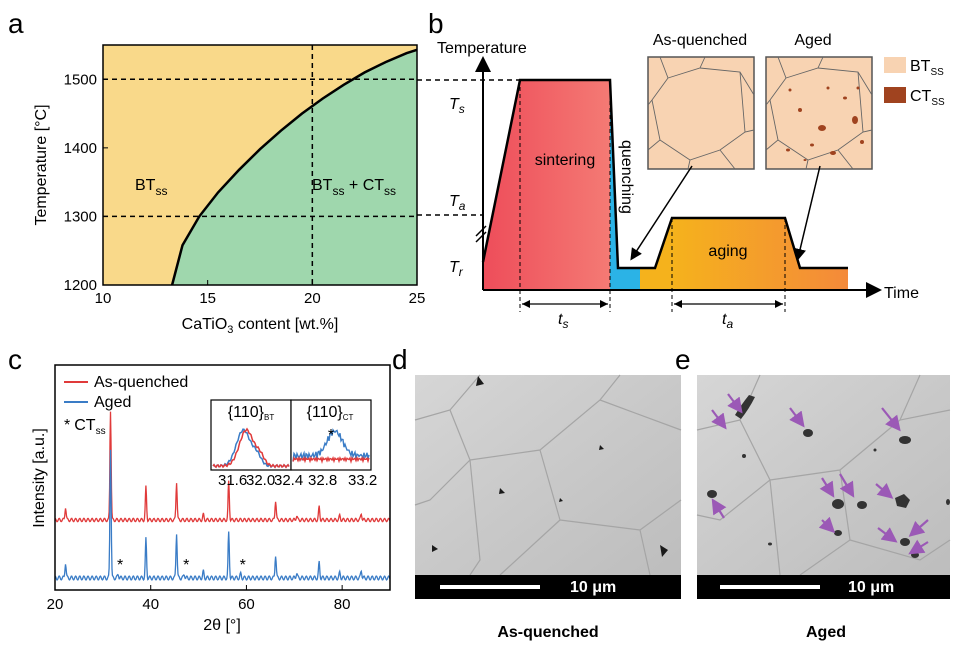  I want to click on series-aged, so click(222, 515).